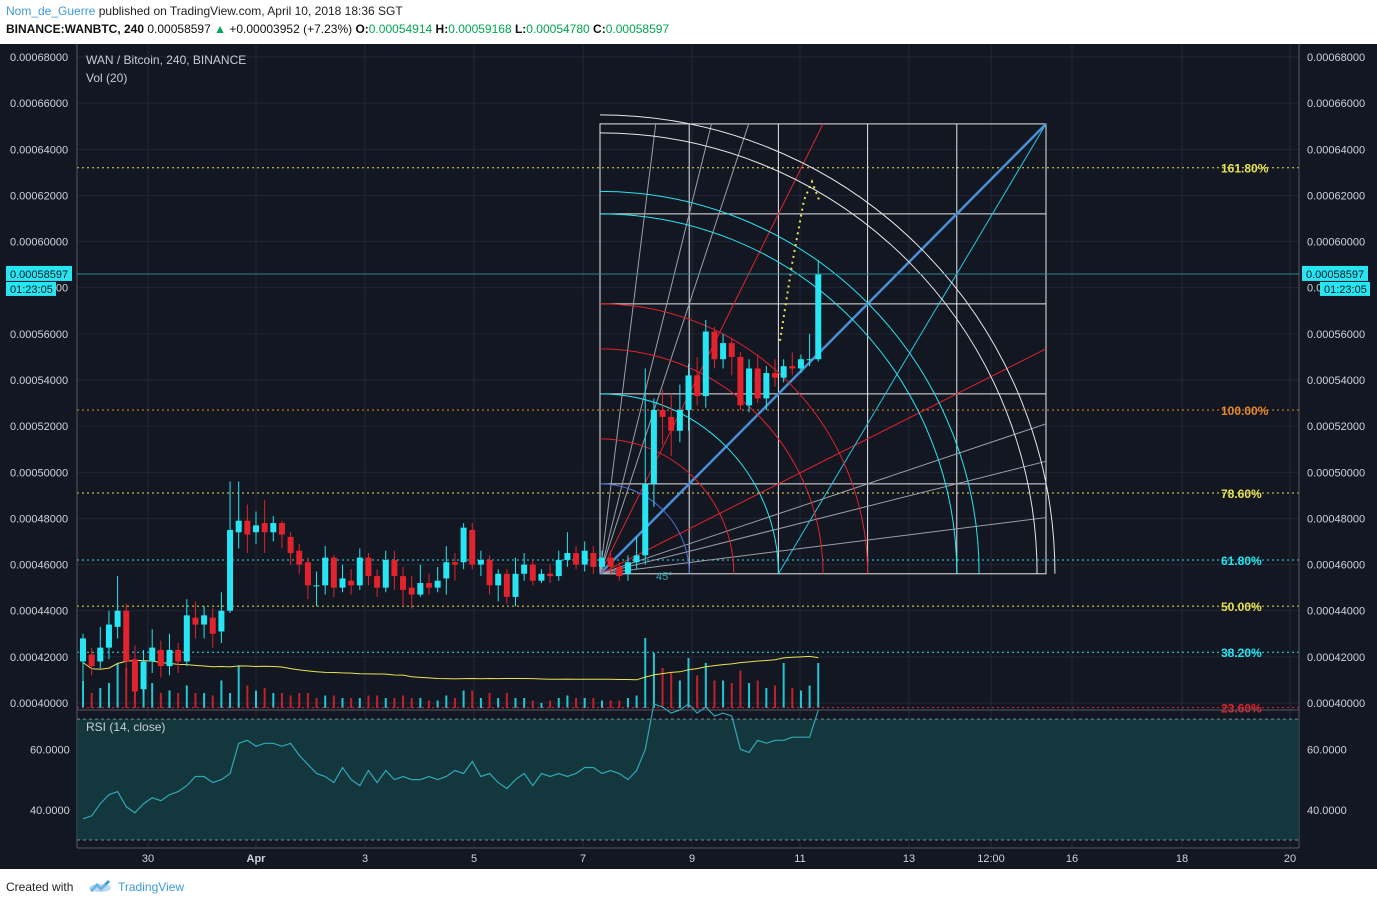 Image resolution: width=1377 pixels, height=905 pixels. What do you see at coordinates (179, 29) in the screenshot?
I see `last-price: 0.00058597` at bounding box center [179, 29].